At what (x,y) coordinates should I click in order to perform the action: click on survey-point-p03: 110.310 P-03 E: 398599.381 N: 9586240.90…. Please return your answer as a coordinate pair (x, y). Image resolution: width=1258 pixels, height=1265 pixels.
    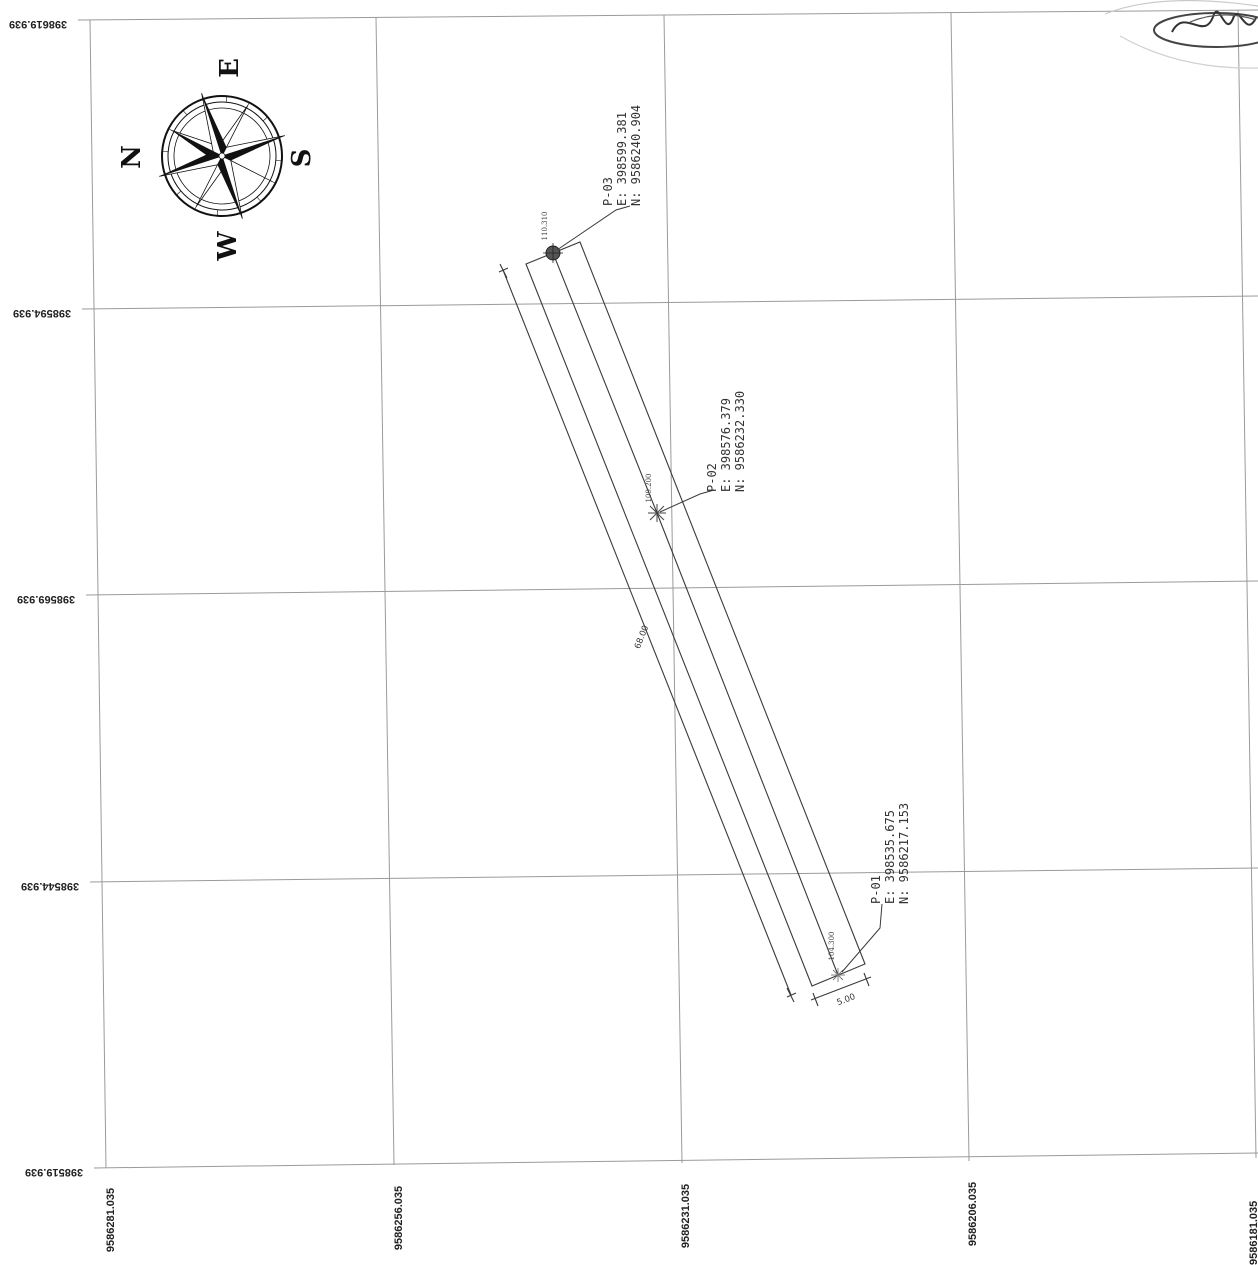
    Looking at the image, I should click on (592, 184).